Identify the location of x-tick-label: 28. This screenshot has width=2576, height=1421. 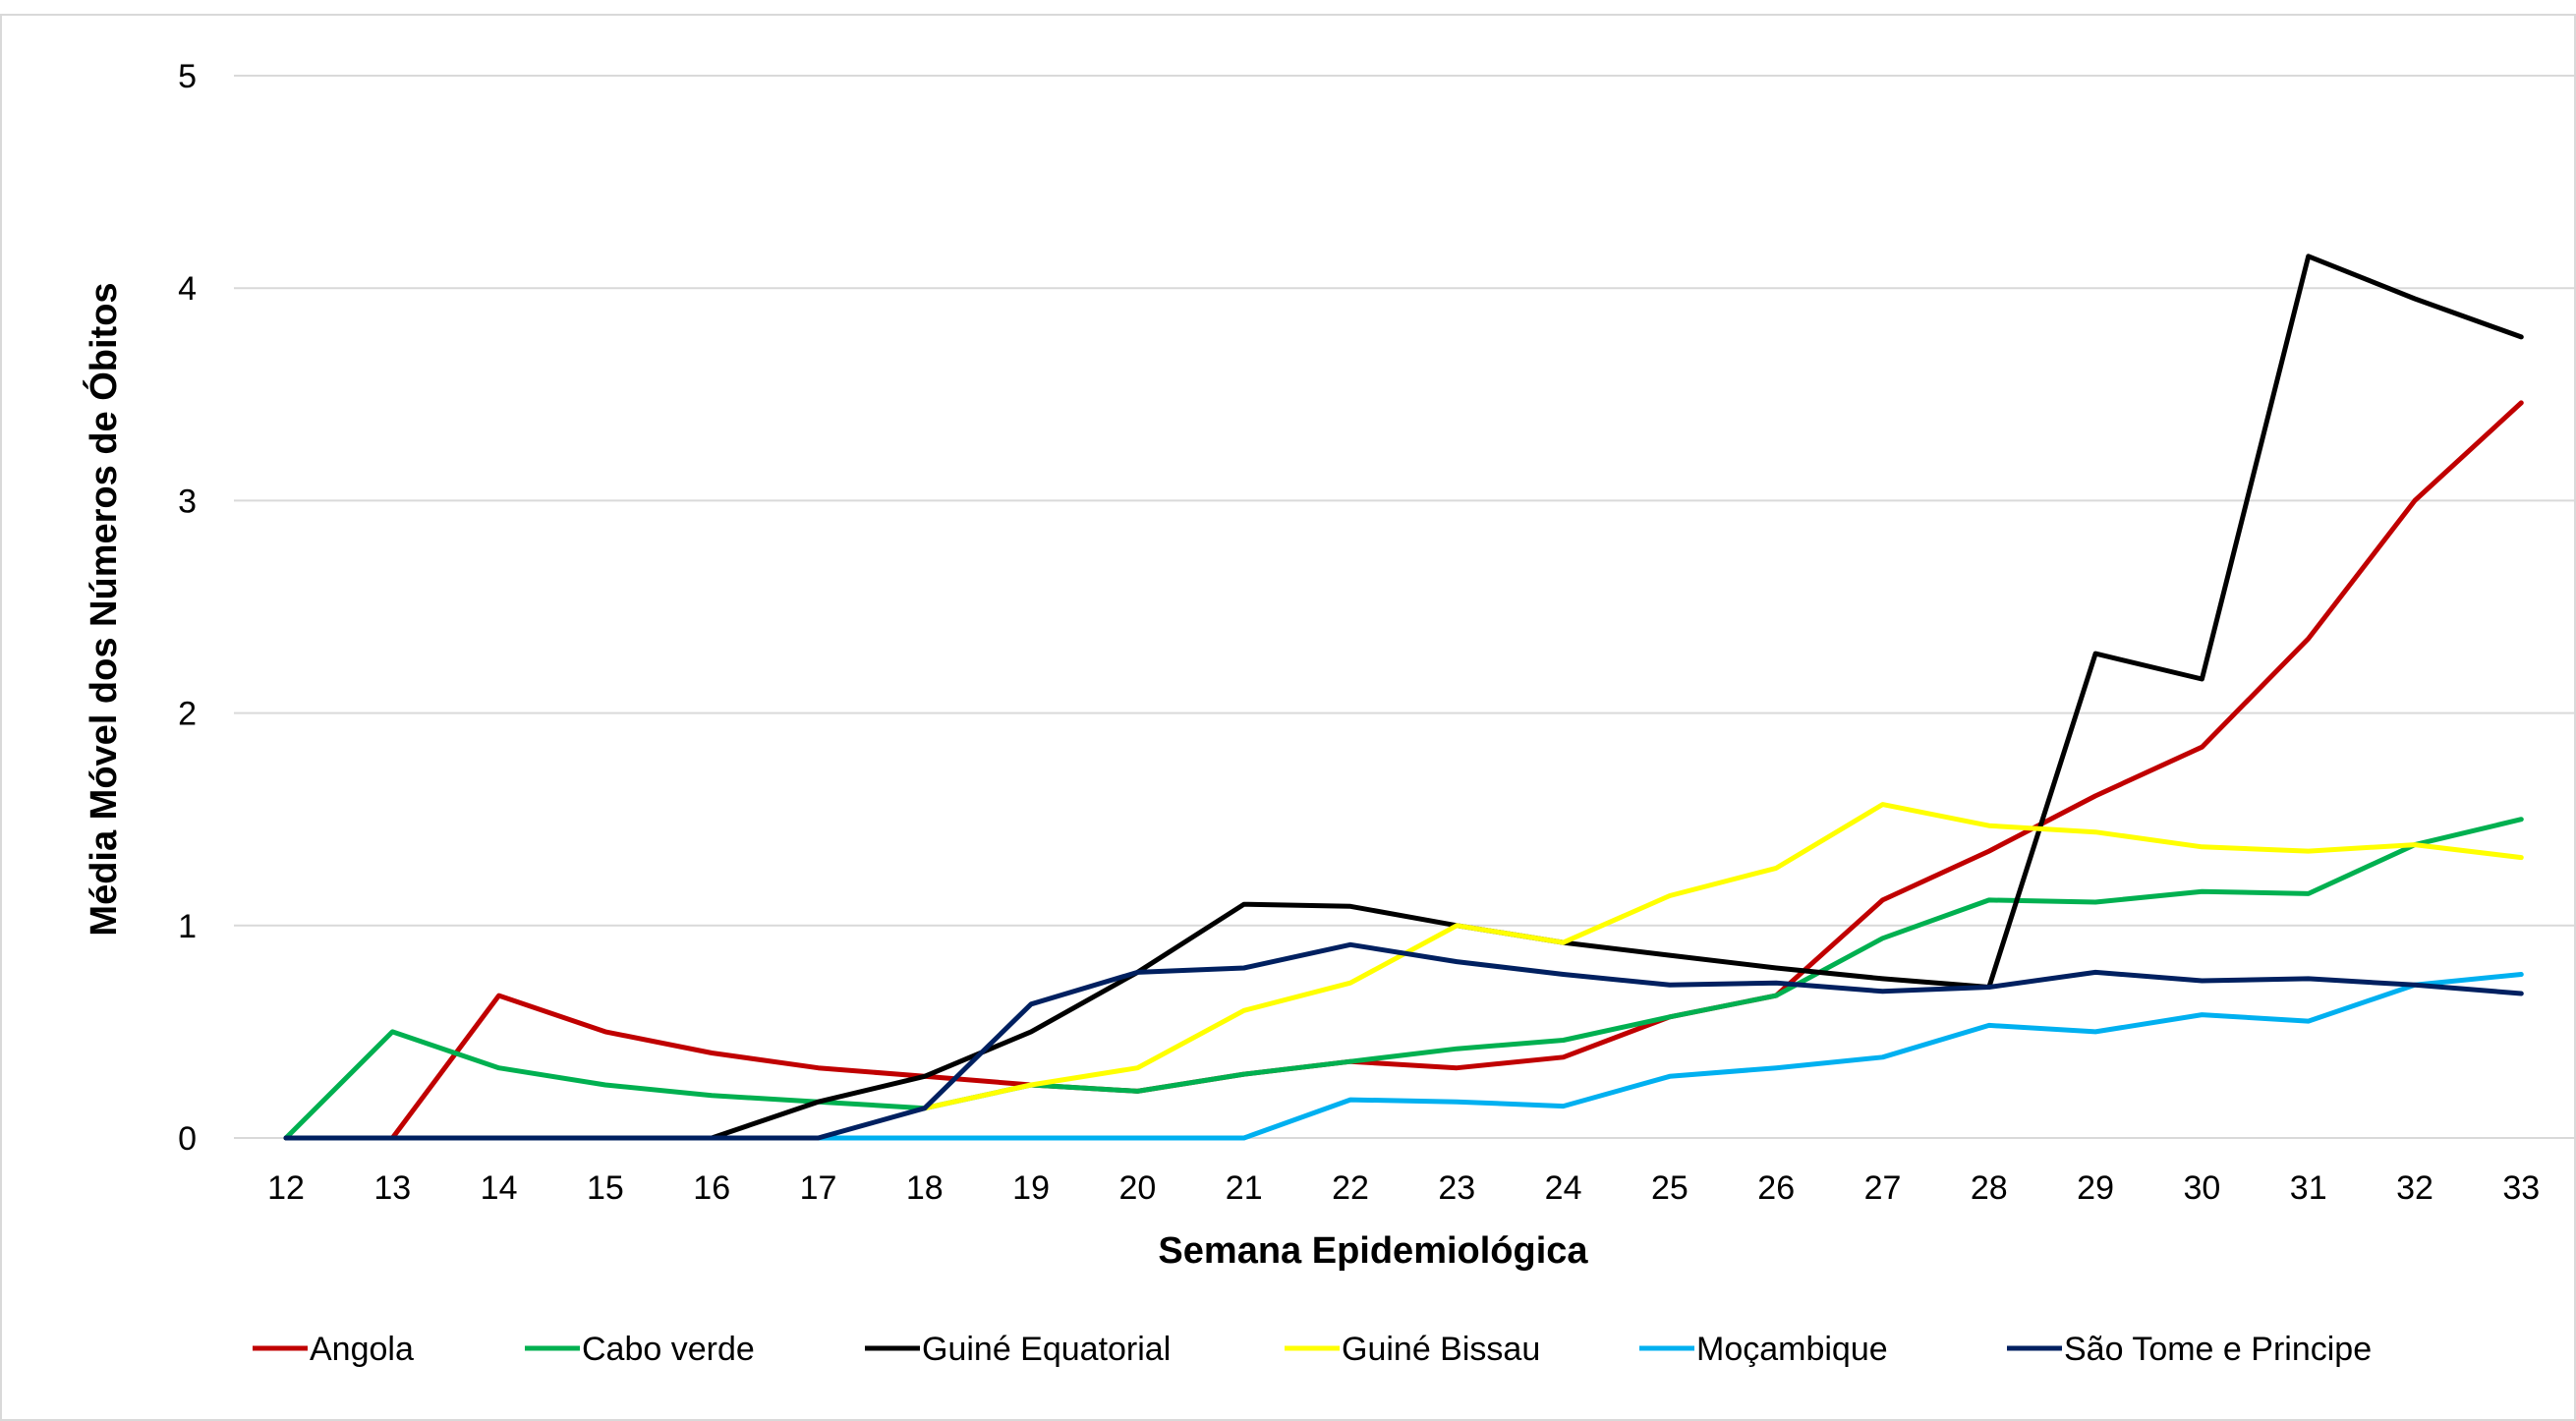
(1990, 1188).